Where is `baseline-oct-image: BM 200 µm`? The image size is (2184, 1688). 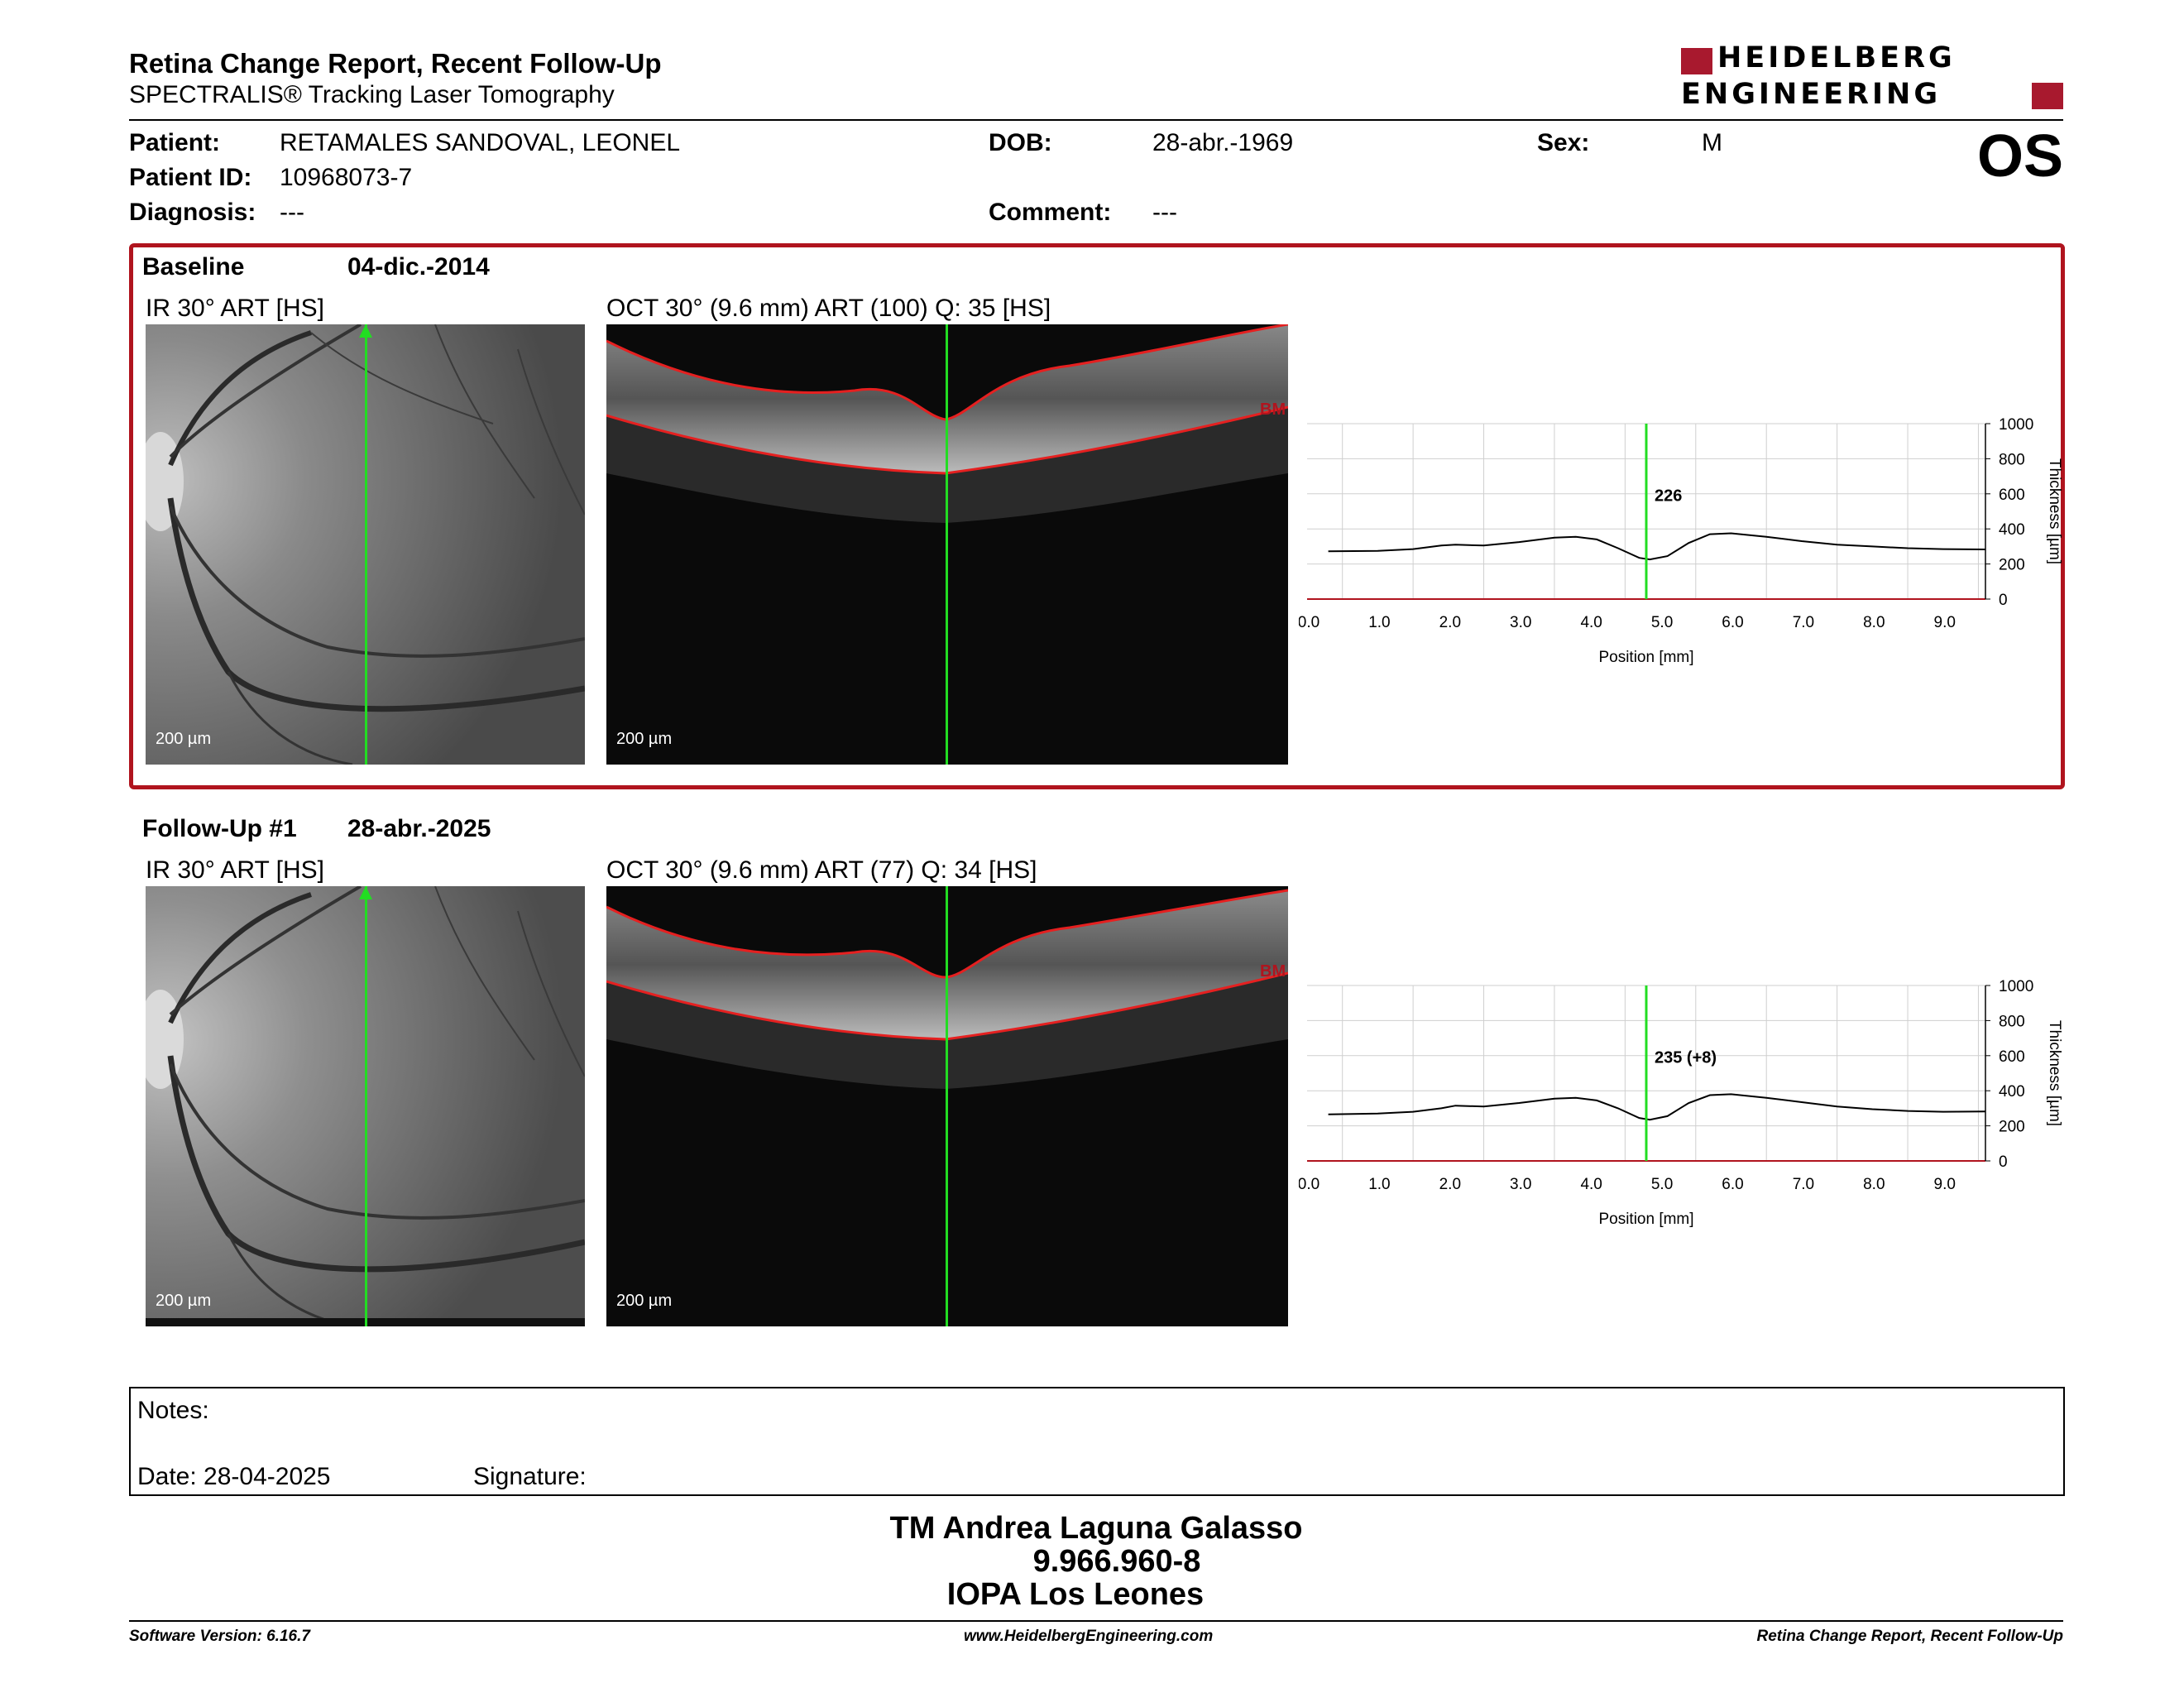
baseline-oct-image: BM 200 µm is located at coordinates (947, 544).